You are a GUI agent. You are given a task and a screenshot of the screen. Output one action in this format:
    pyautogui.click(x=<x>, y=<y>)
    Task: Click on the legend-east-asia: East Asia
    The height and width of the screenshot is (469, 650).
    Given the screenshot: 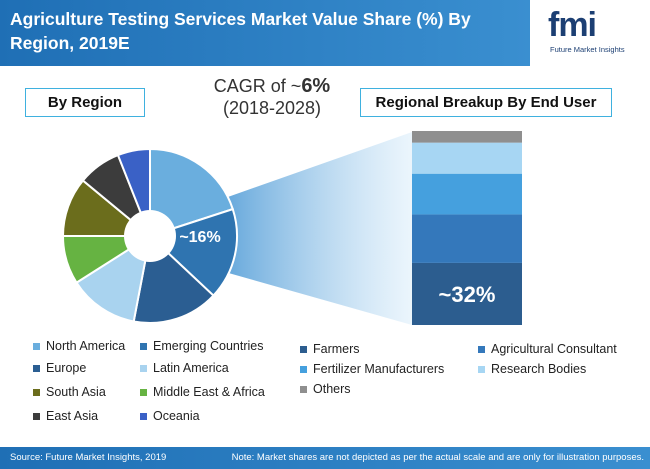 What is the action you would take?
    pyautogui.click(x=65, y=416)
    